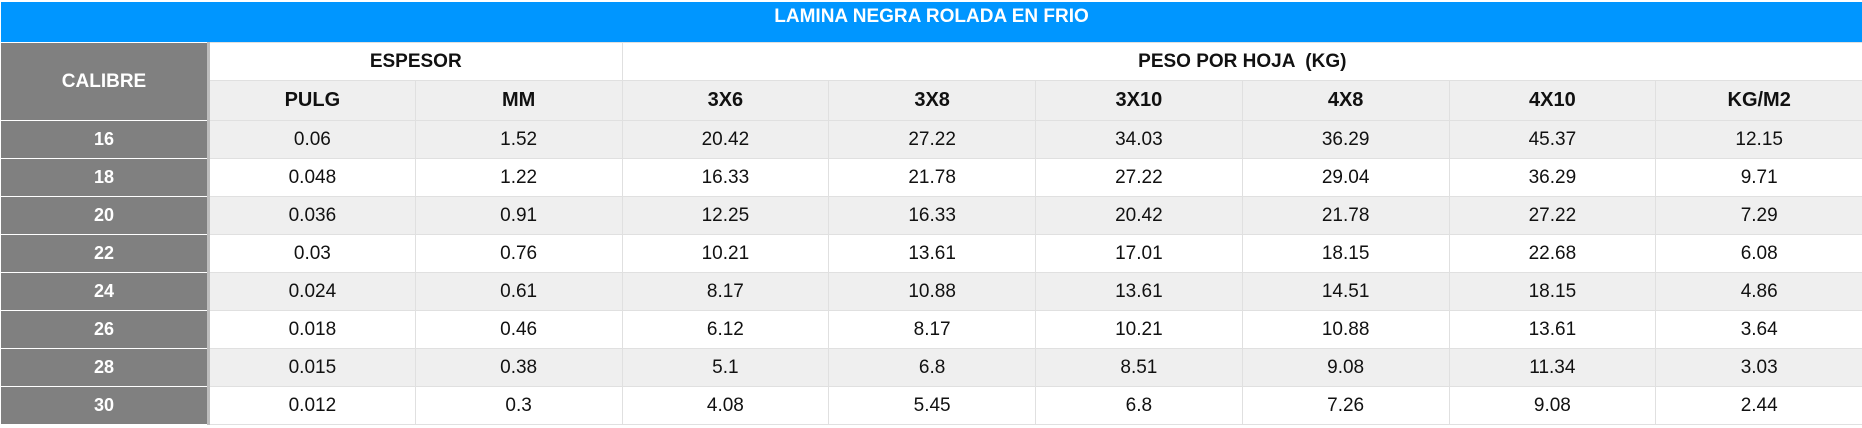 The image size is (1862, 428). I want to click on calibre-cell: 30, so click(105, 405).